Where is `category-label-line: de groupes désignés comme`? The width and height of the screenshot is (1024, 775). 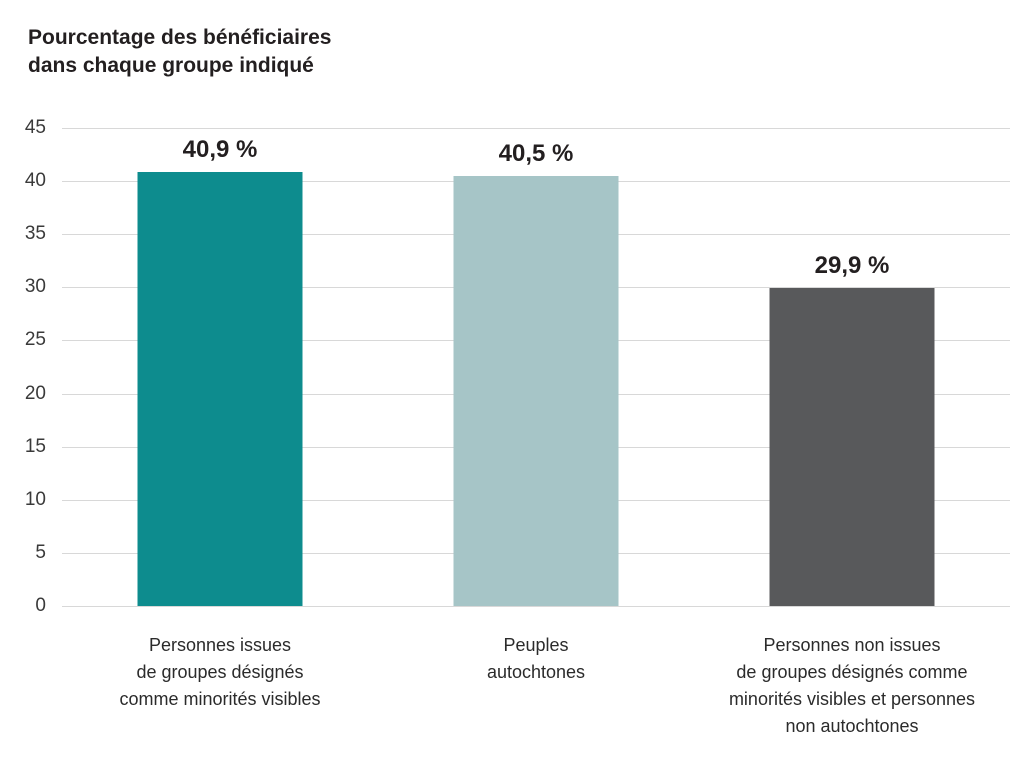
category-label-line: de groupes désignés comme is located at coordinates (852, 672).